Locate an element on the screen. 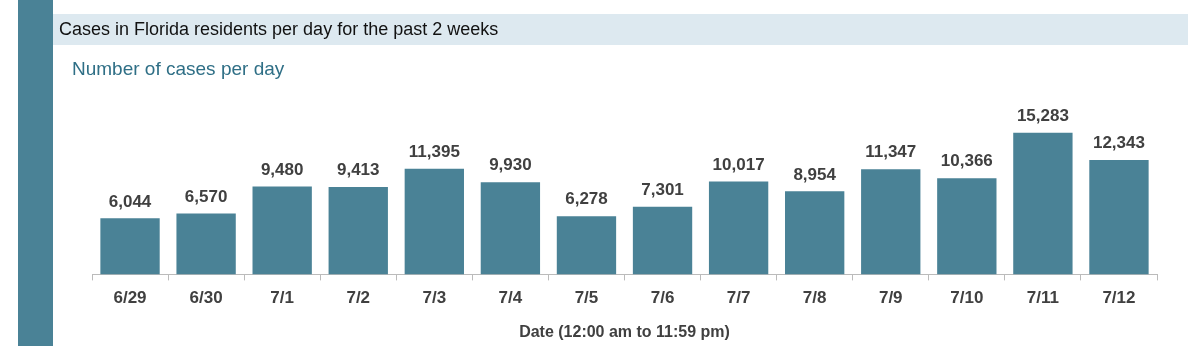 The width and height of the screenshot is (1200, 346). data-label: 10,017 is located at coordinates (738, 164).